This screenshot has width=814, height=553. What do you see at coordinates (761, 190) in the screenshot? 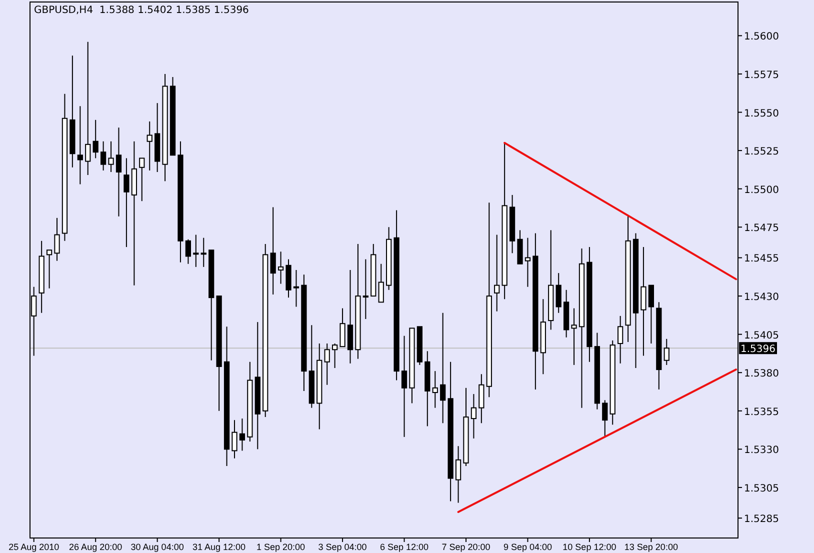
I see `y-tick-label: 1.5500` at bounding box center [761, 190].